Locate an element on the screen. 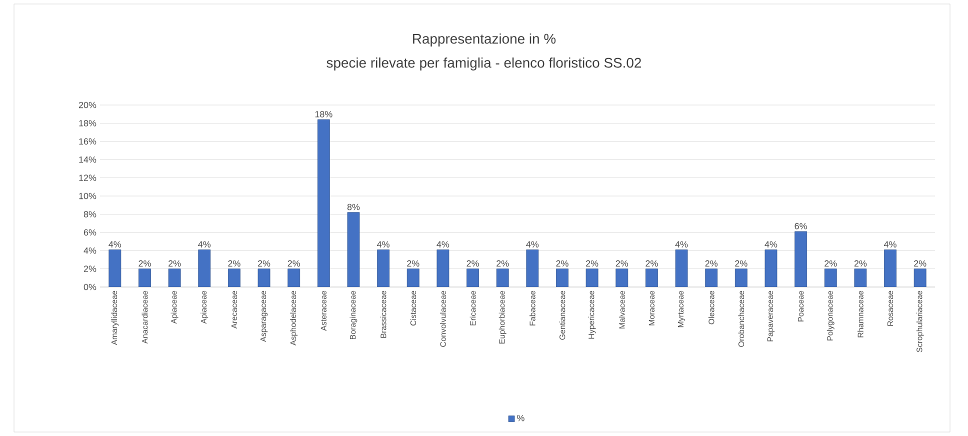  y-tick-label: 8% is located at coordinates (90, 214).